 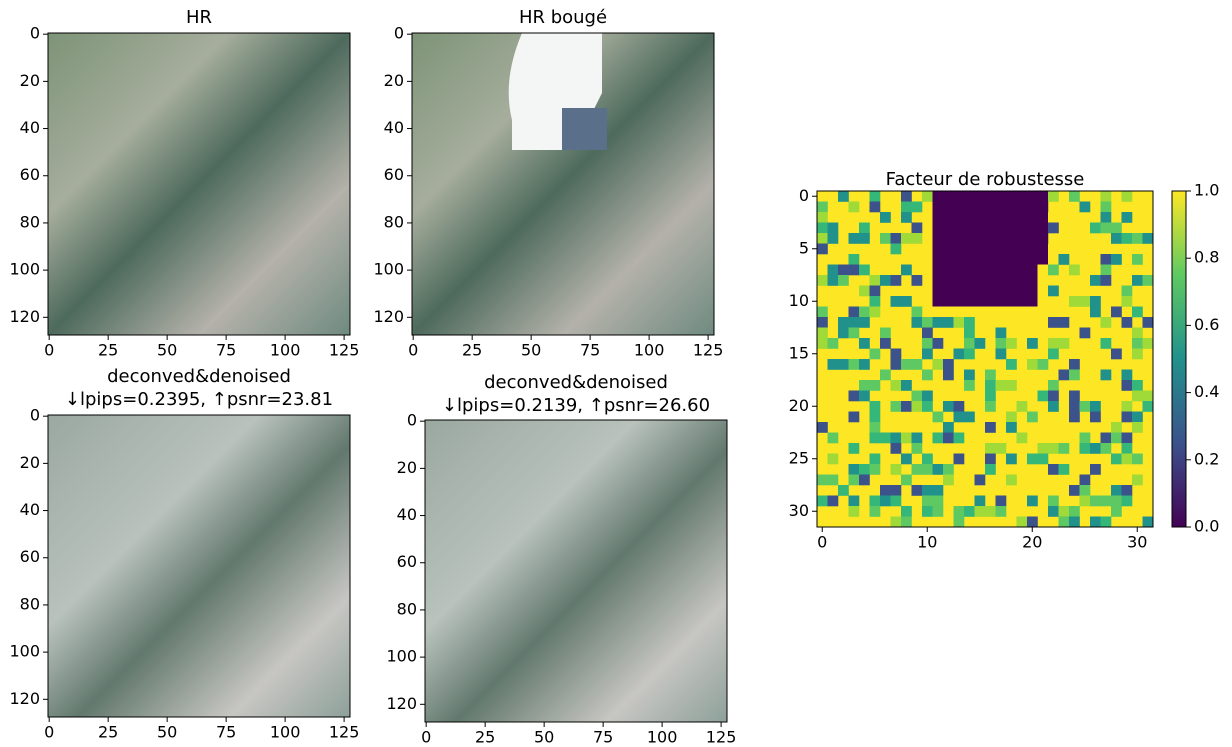 What do you see at coordinates (413, 350) in the screenshot?
I see `x-tick-label: 0` at bounding box center [413, 350].